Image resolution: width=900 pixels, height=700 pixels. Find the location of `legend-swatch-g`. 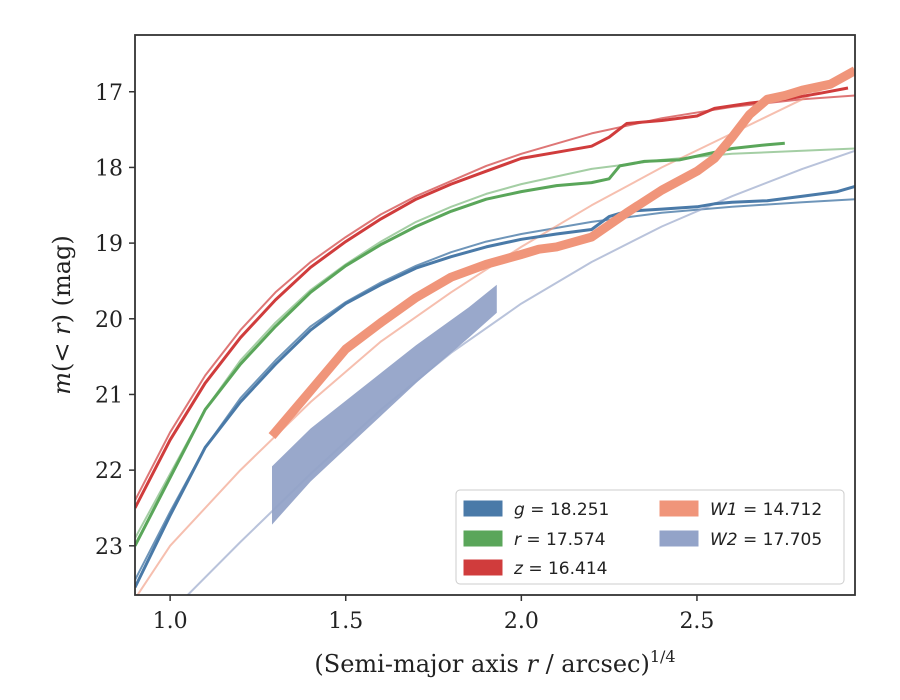

legend-swatch-g is located at coordinates (483, 508).